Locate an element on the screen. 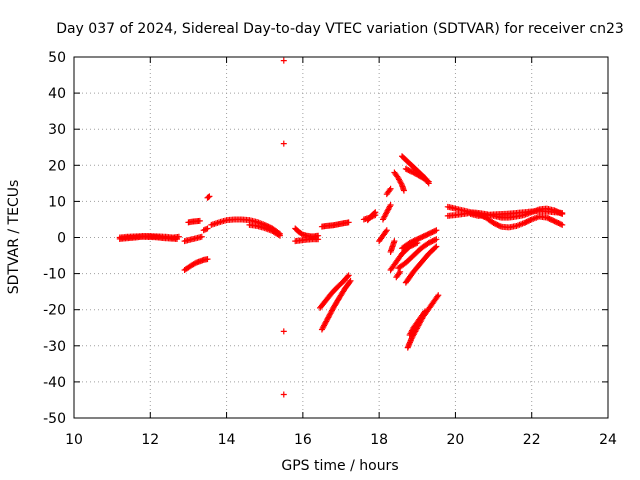 This screenshot has height=480, width=640. y-tick-label: -40 is located at coordinates (54, 383).